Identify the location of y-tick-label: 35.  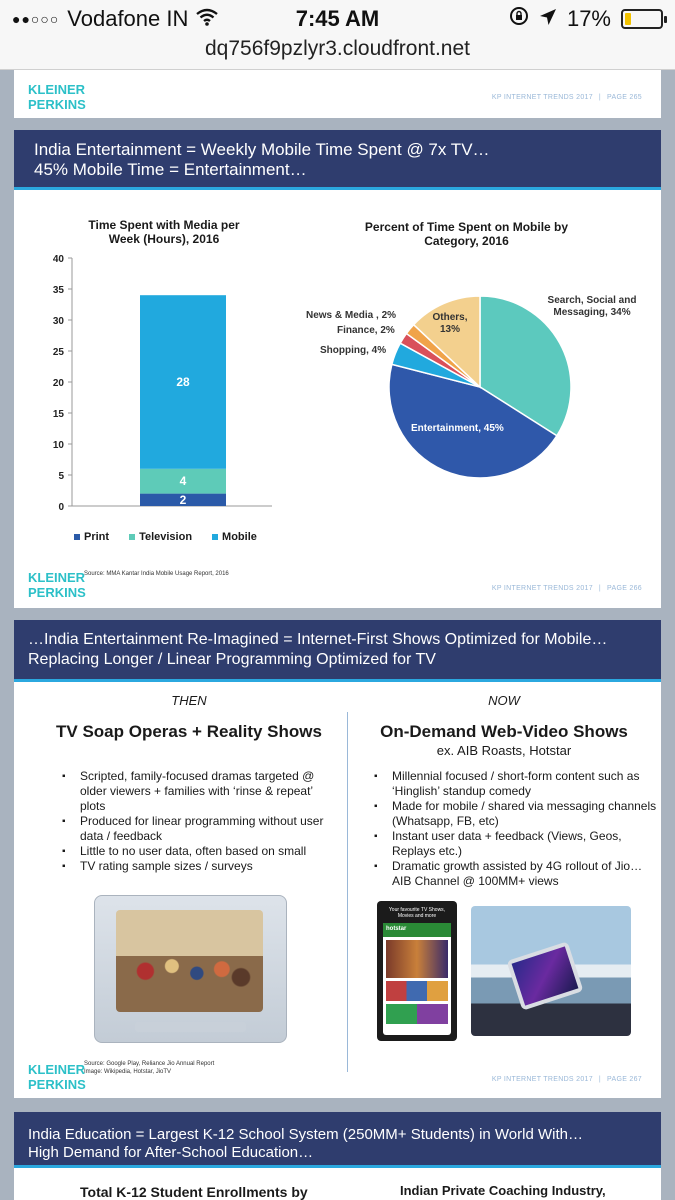
(59, 290).